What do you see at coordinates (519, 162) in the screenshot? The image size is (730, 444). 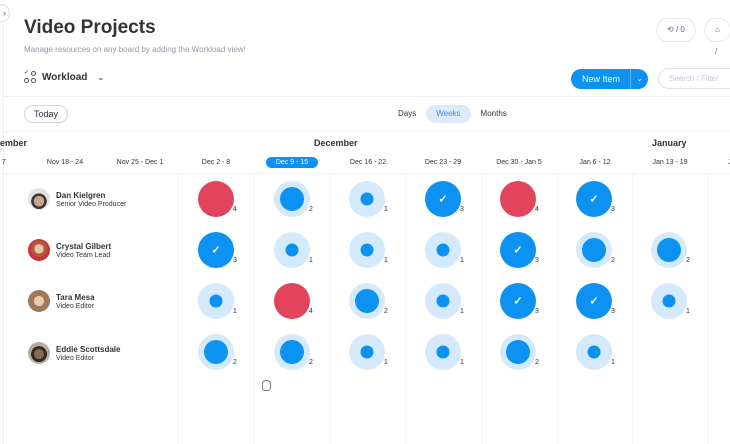 I see `week-label: Dec 30 - Jan 5` at bounding box center [519, 162].